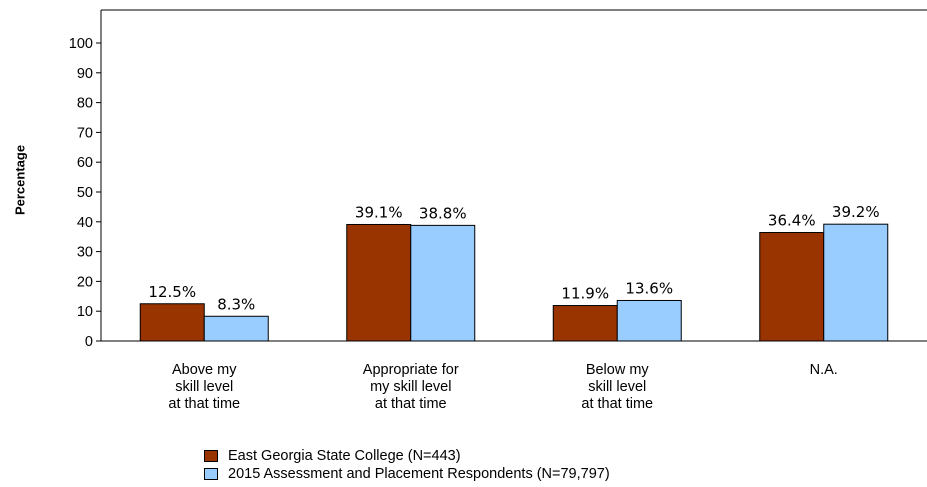 The height and width of the screenshot is (487, 927). I want to click on y-tick-label: 70, so click(85, 133).